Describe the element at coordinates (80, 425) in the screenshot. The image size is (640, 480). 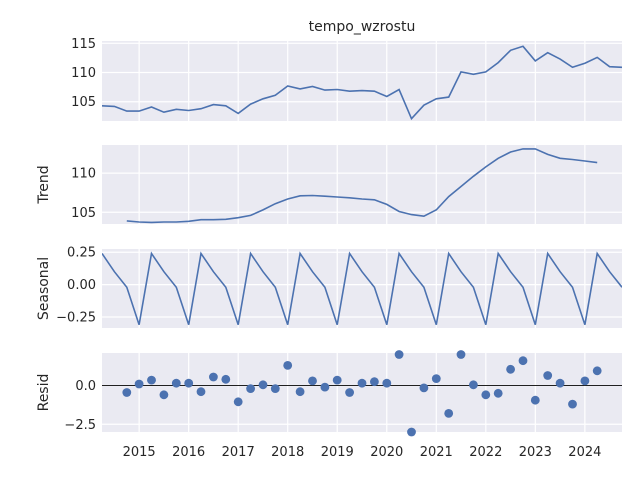
I see `y-tick-label: −2.5` at that location.